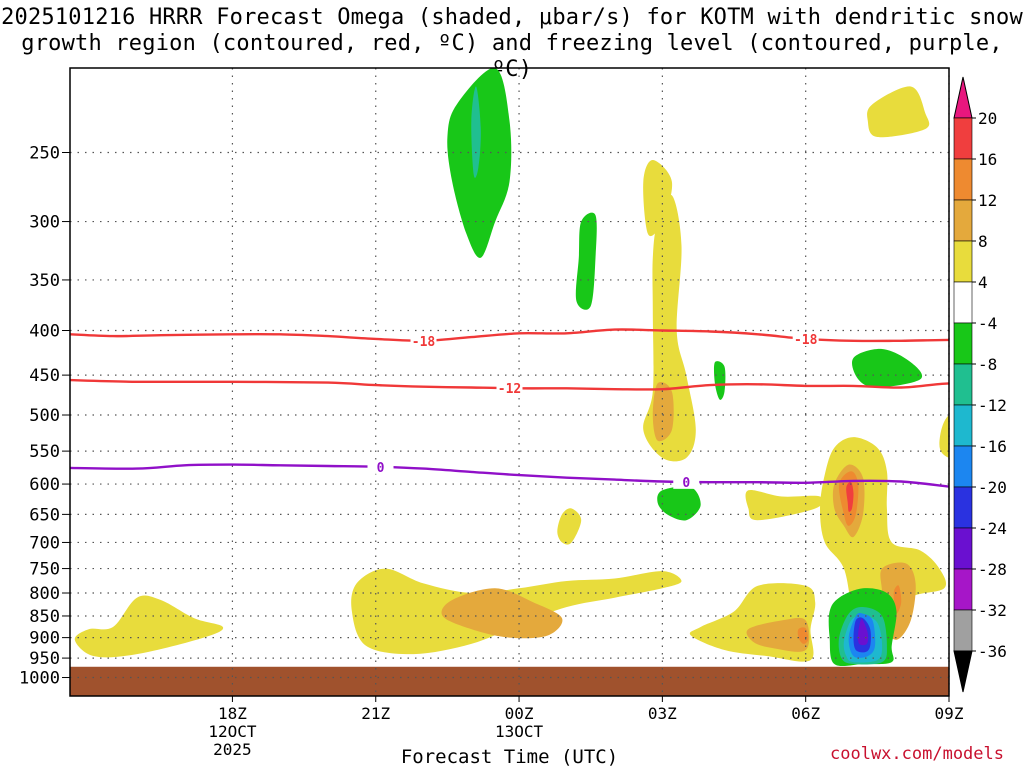 This screenshot has height=768, width=1024. What do you see at coordinates (917, 754) in the screenshot?
I see `credit-link: coolwx.com/models` at bounding box center [917, 754].